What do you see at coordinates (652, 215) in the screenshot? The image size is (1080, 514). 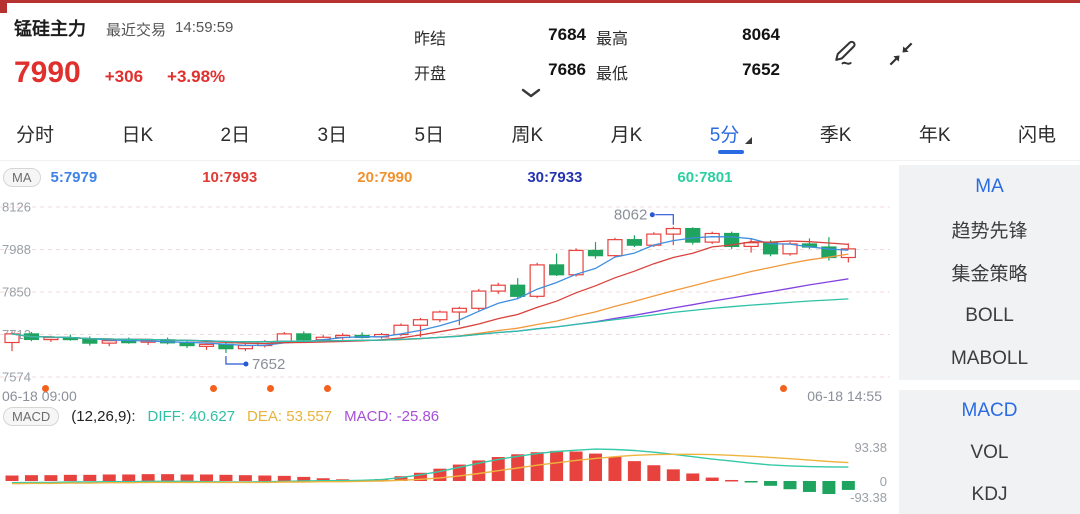 I see `high-annotation-dot` at bounding box center [652, 215].